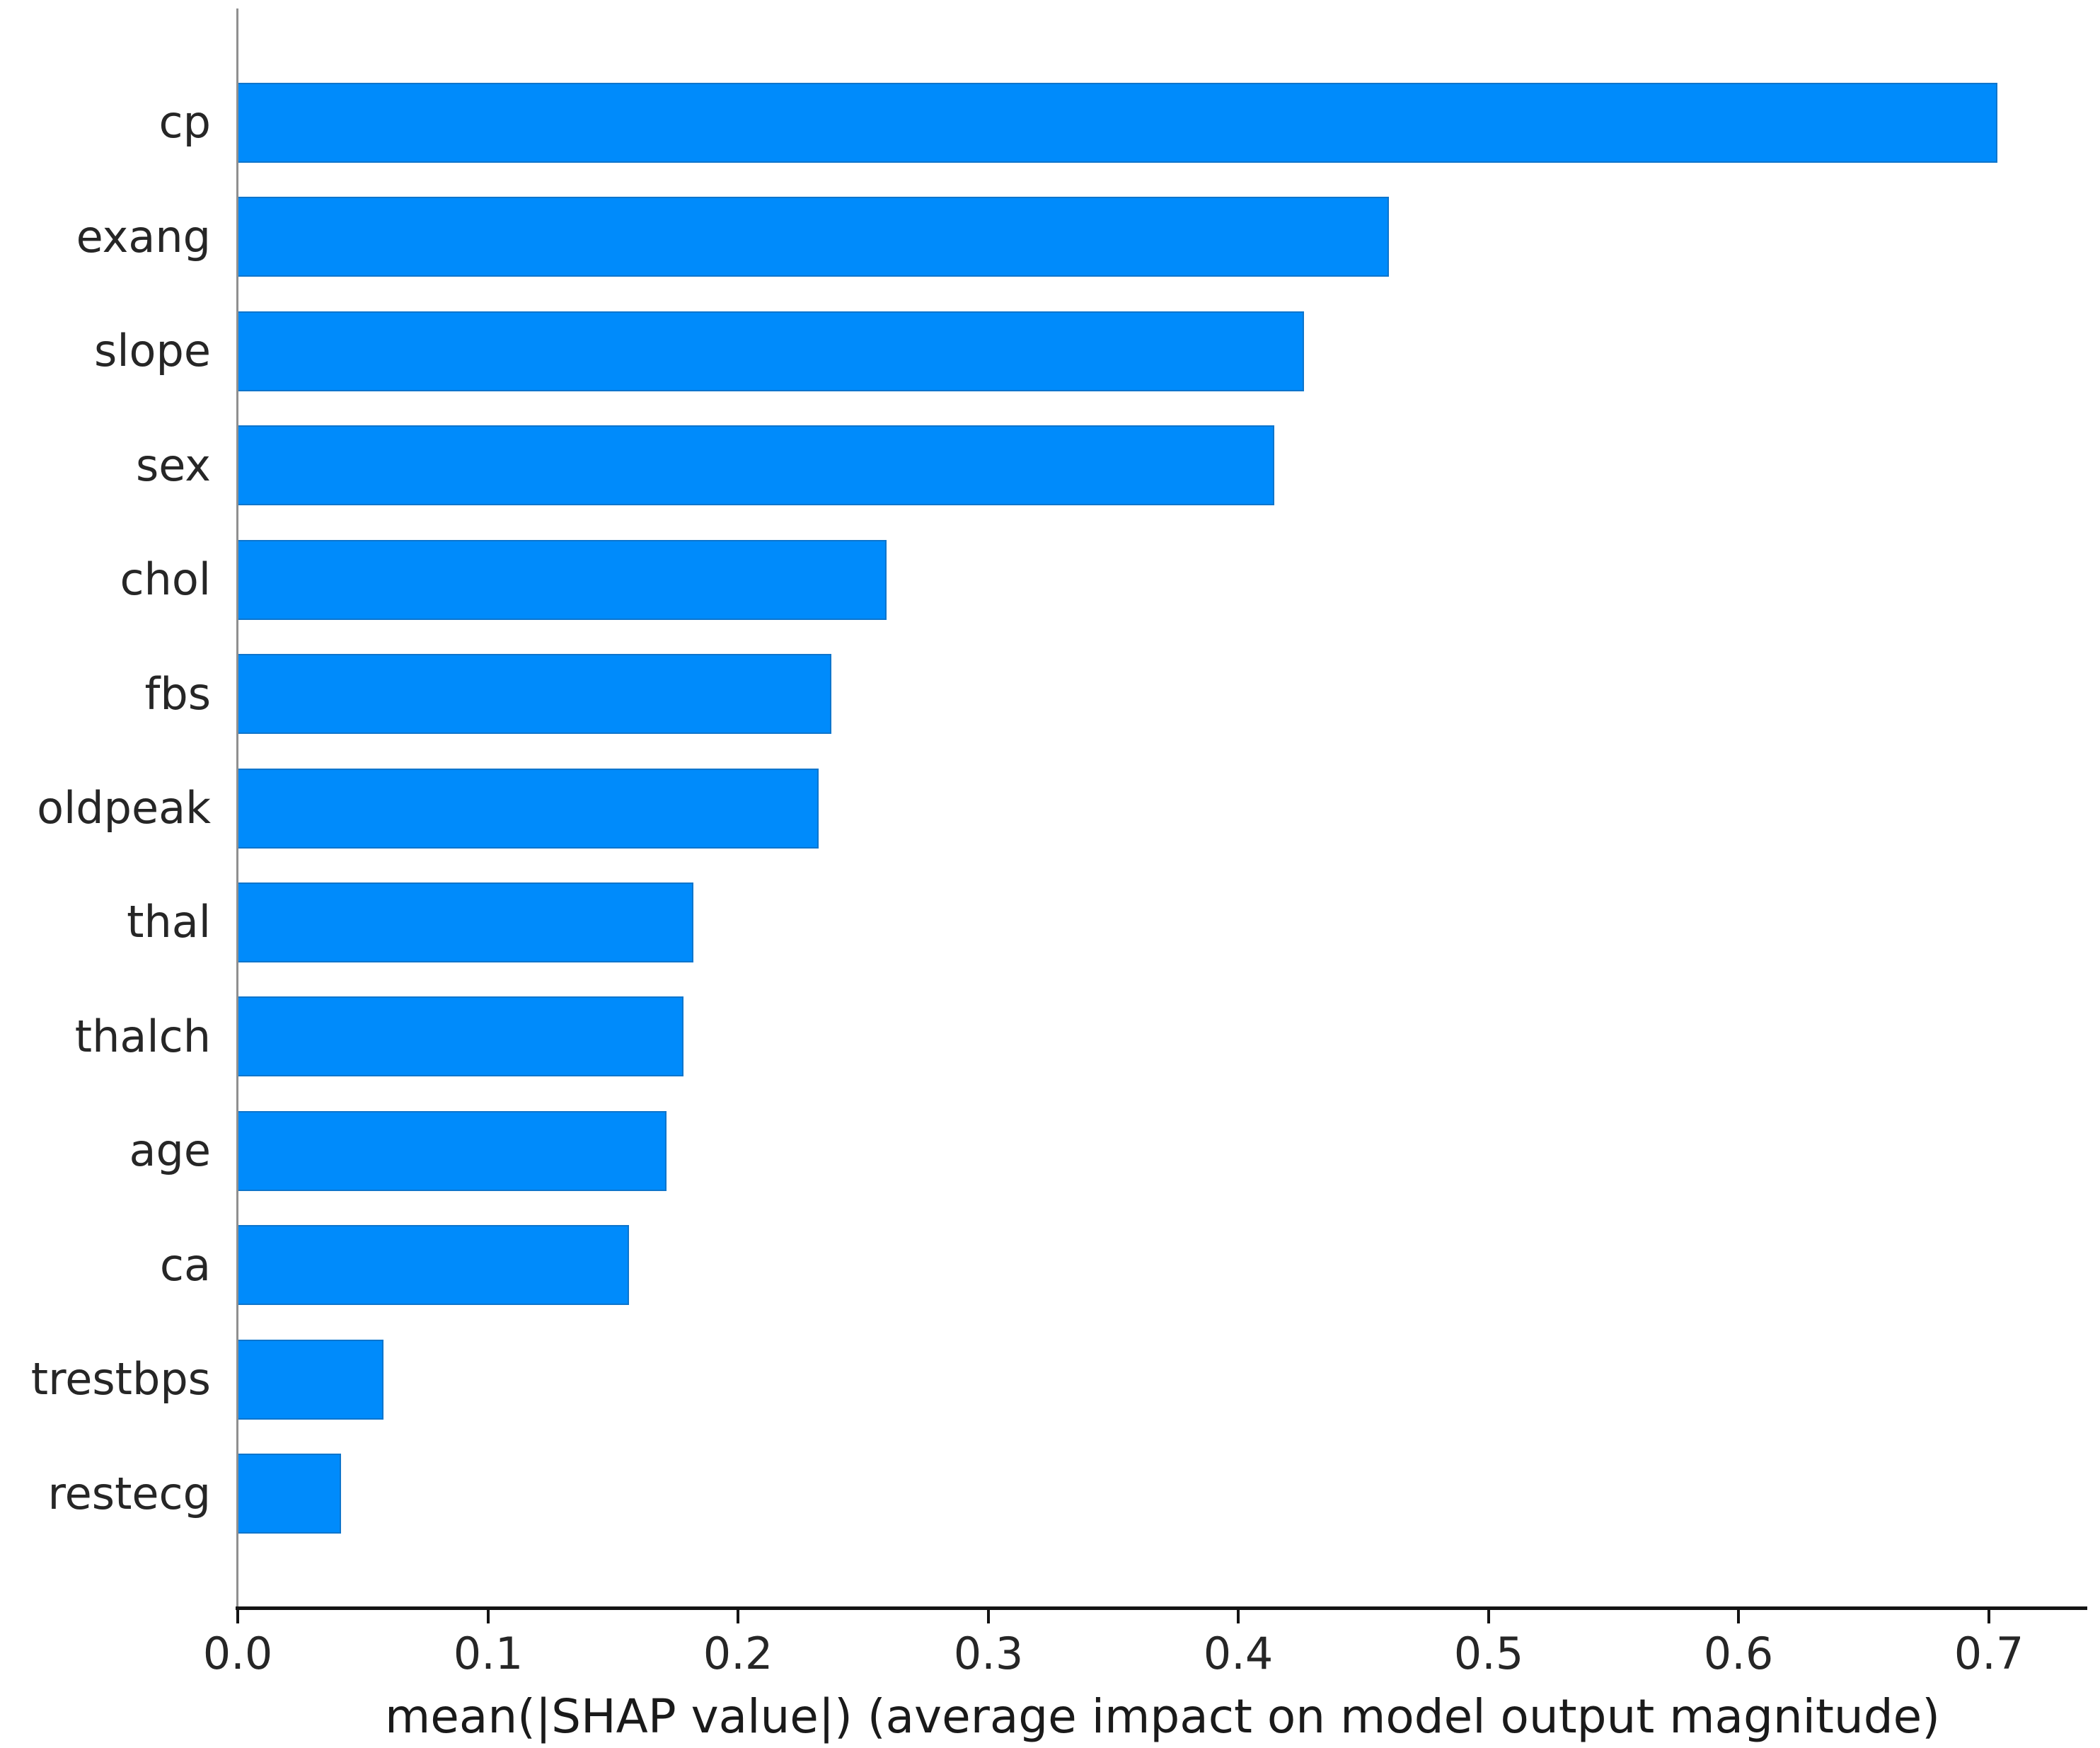 This screenshot has height=1748, width=2100. Describe the element at coordinates (988, 1654) in the screenshot. I see `x-tick-label: 0.3` at that location.